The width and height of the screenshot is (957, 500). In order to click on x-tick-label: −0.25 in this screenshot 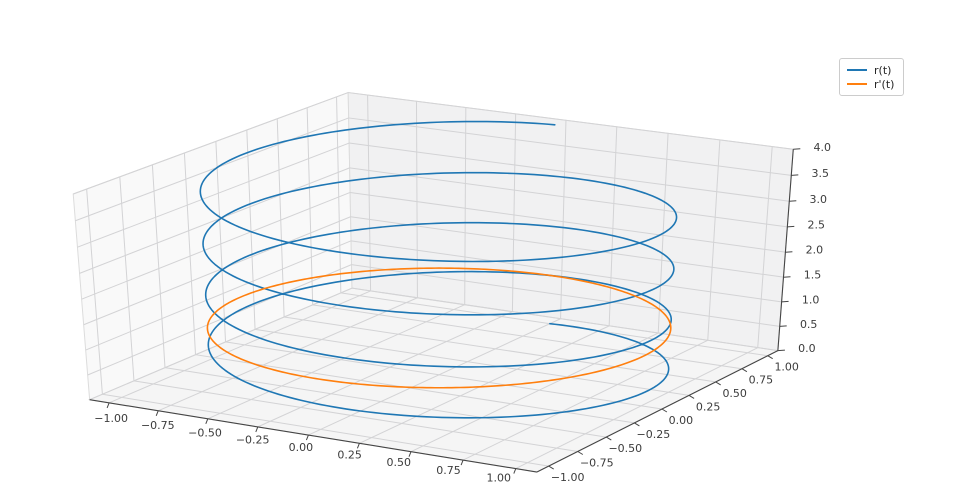, I will do `click(253, 440)`.